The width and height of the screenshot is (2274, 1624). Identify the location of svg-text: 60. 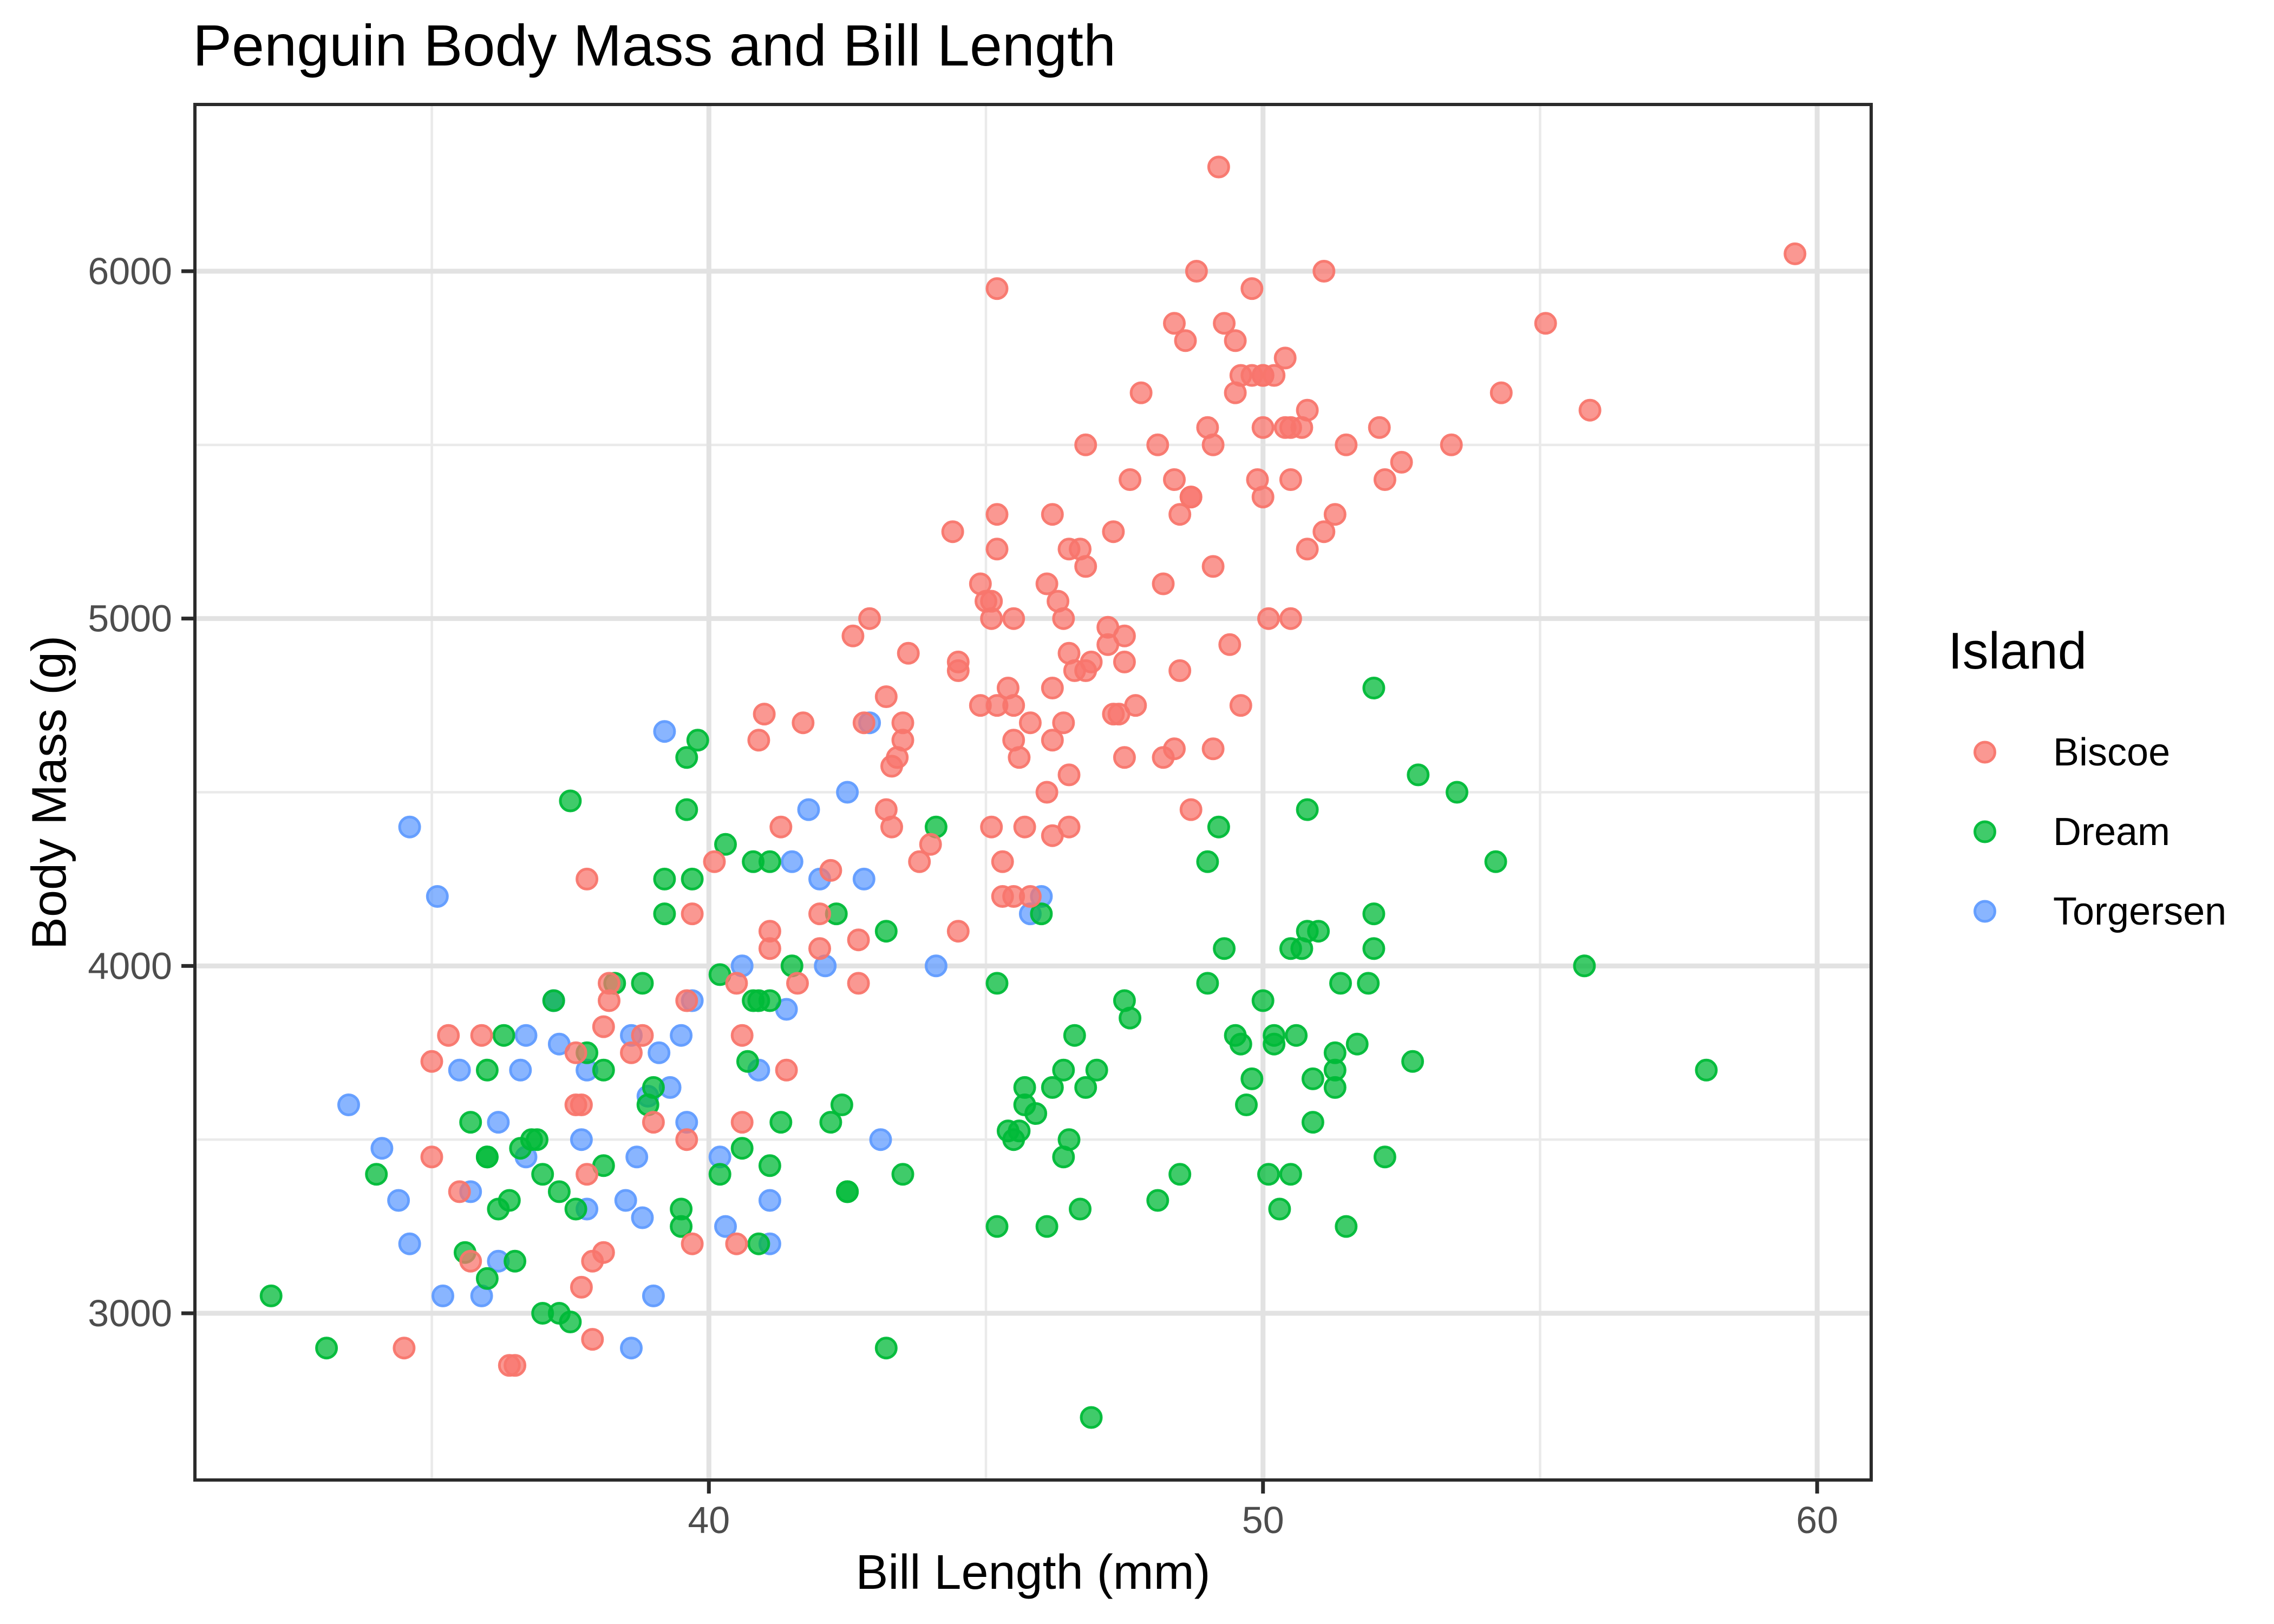
(1817, 1520).